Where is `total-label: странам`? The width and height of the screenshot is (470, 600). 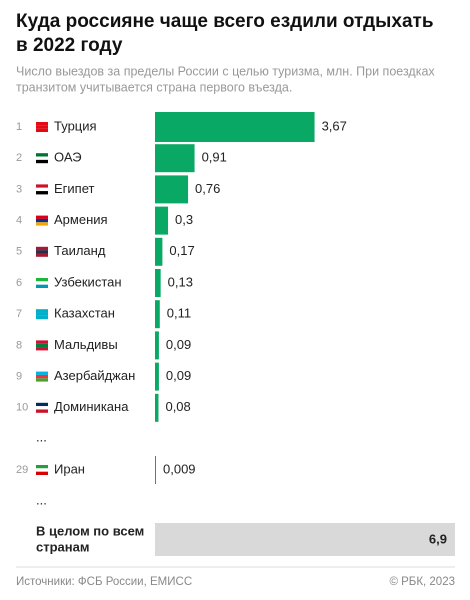
total-label: странам is located at coordinates (62, 546).